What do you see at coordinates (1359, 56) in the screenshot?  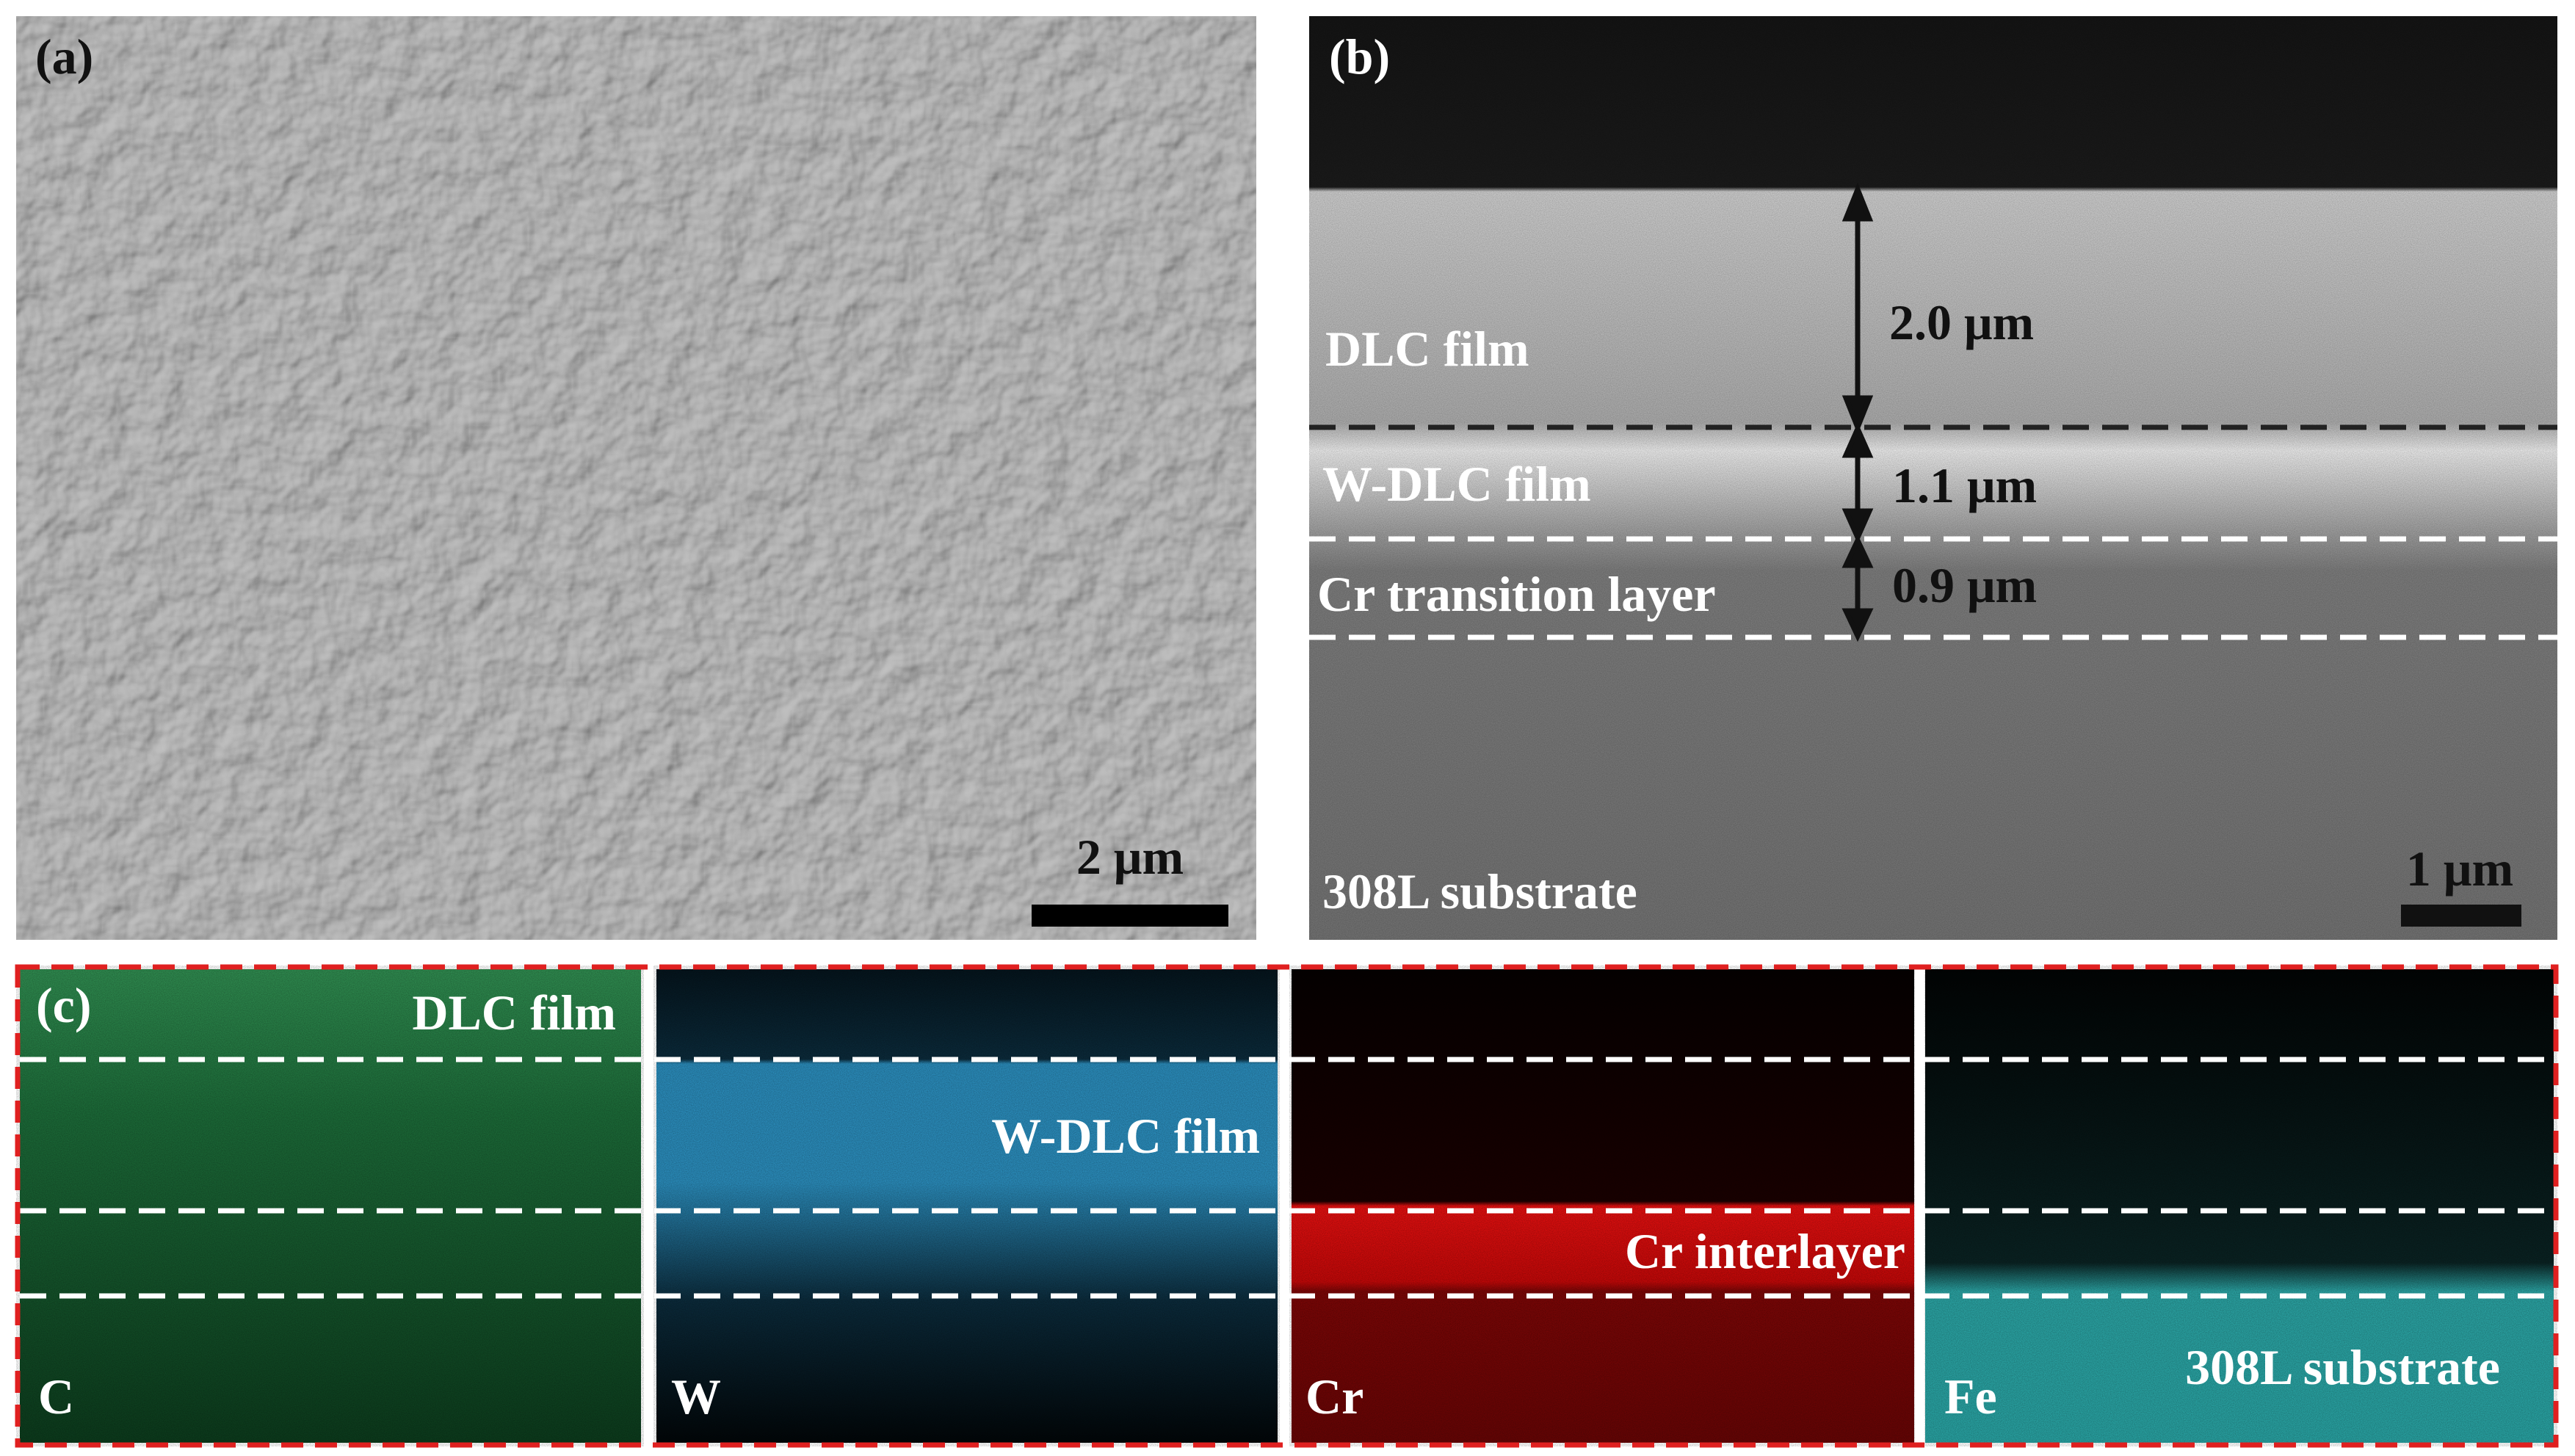 I see `panel-label: (b)` at bounding box center [1359, 56].